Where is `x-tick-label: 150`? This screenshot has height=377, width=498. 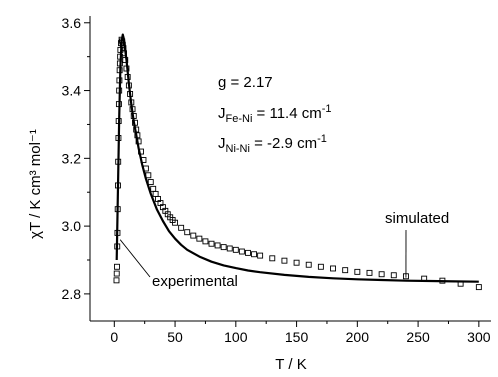
x-tick-label: 150 is located at coordinates (297, 337).